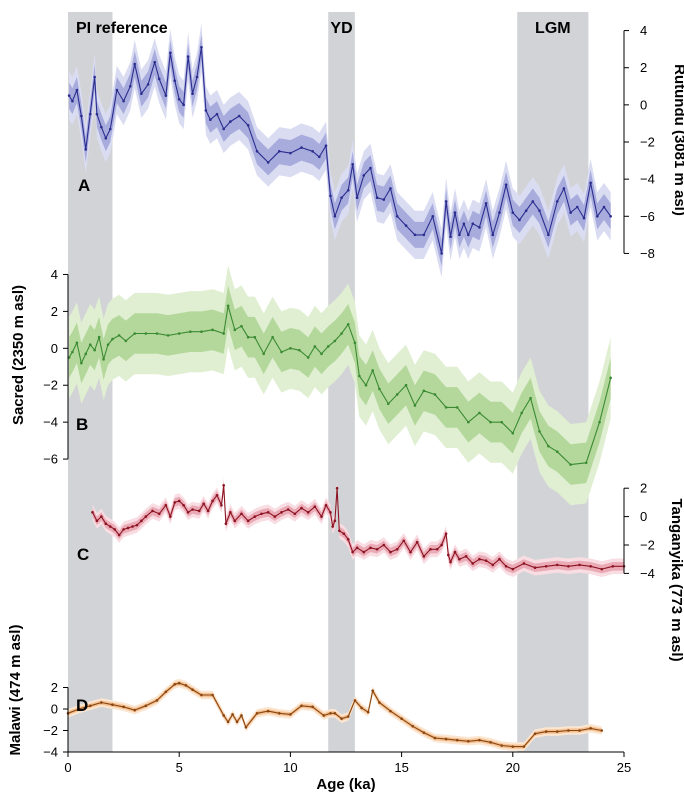 This screenshot has height=797, width=684. Describe the element at coordinates (513, 767) in the screenshot. I see `x-tick-label-4: 20` at that location.